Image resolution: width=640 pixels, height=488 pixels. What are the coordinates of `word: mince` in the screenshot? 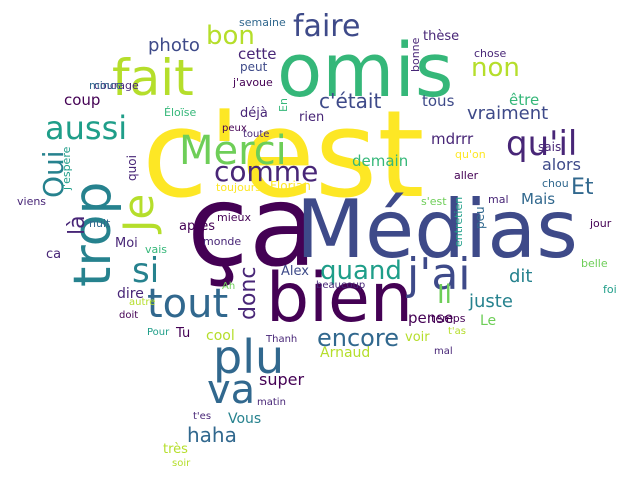 It's located at (106, 85).